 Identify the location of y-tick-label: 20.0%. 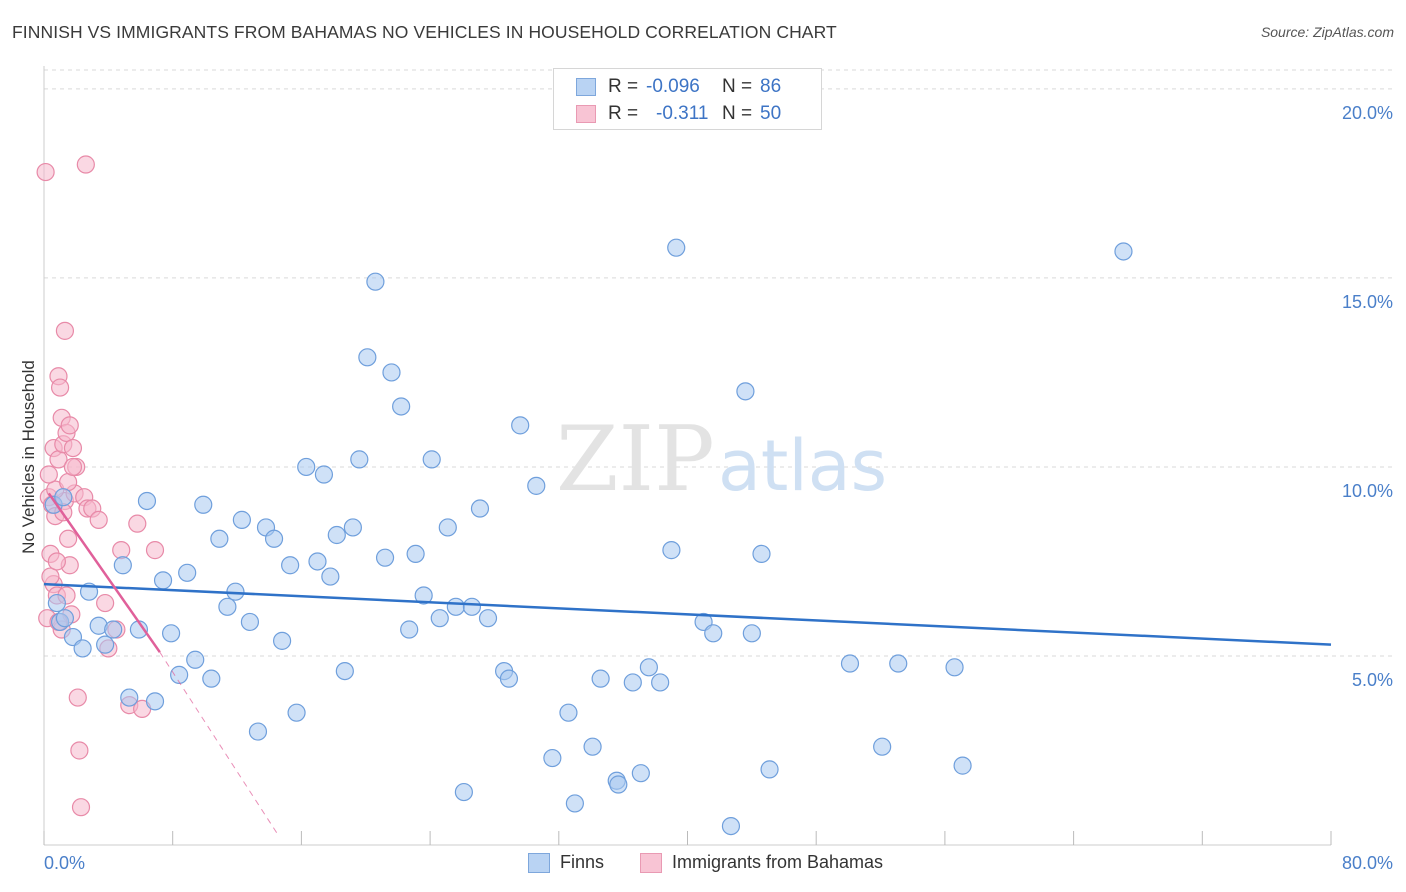
(1367, 113).